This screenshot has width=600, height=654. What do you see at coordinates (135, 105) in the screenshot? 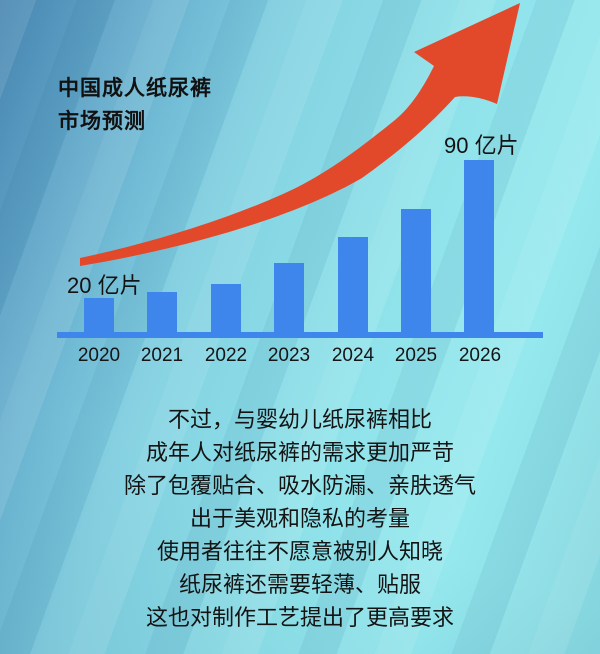
I see `chart-title: 中国成人纸尿裤 市场预测` at bounding box center [135, 105].